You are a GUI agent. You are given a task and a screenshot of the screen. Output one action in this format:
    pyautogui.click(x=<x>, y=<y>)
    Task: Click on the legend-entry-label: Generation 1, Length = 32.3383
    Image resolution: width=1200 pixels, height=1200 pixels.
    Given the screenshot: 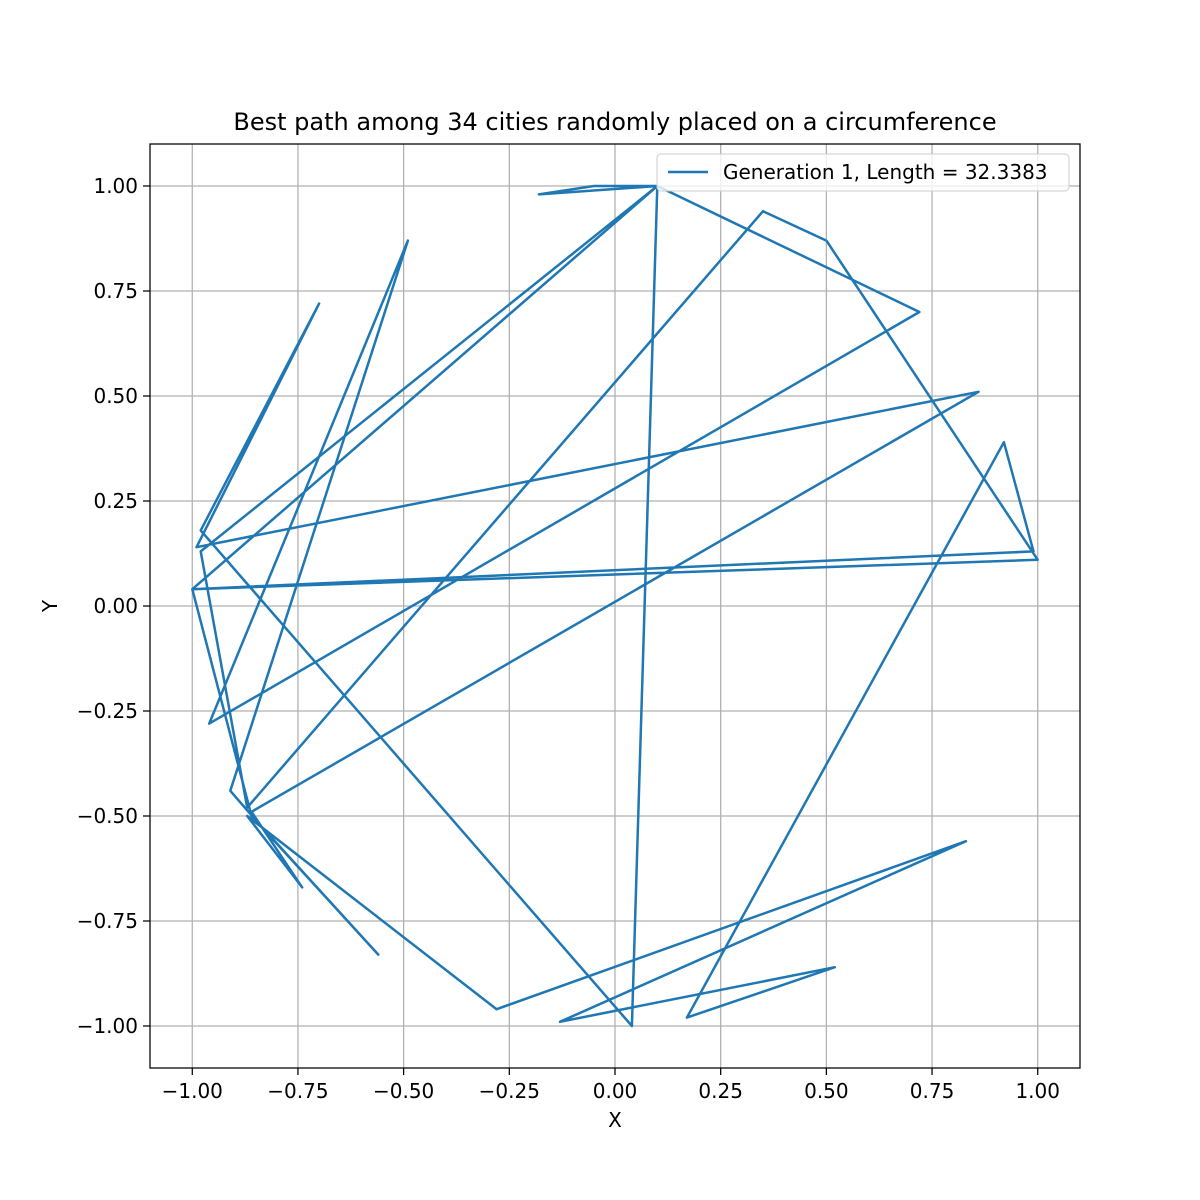 What is the action you would take?
    pyautogui.click(x=885, y=172)
    